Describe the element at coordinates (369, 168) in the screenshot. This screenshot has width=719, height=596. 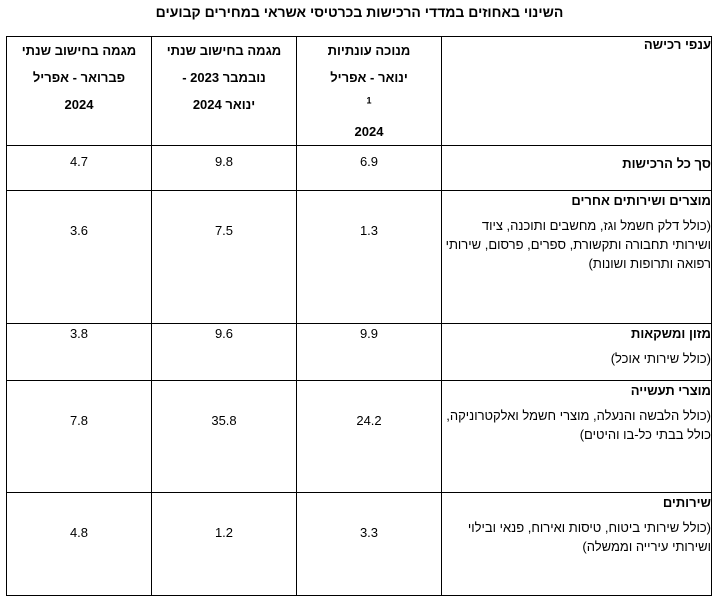
I see `cell-value: 6.9` at that location.